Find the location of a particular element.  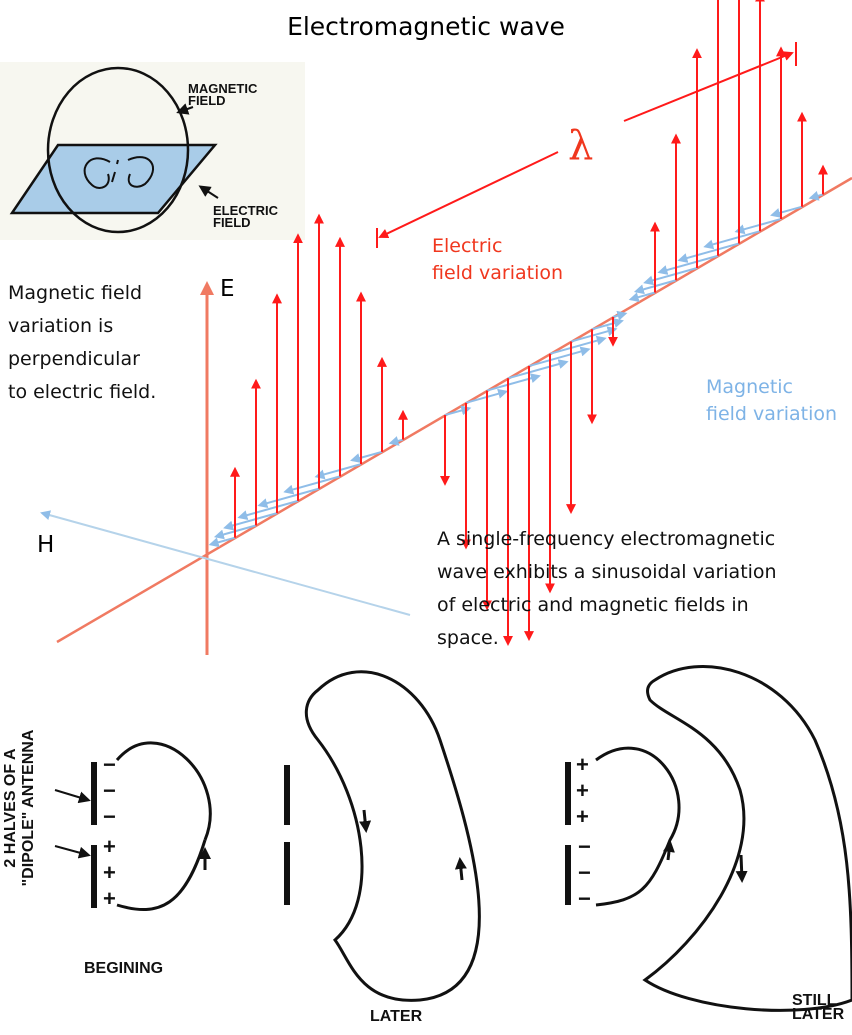

wavelength-marker is located at coordinates (586, 145).